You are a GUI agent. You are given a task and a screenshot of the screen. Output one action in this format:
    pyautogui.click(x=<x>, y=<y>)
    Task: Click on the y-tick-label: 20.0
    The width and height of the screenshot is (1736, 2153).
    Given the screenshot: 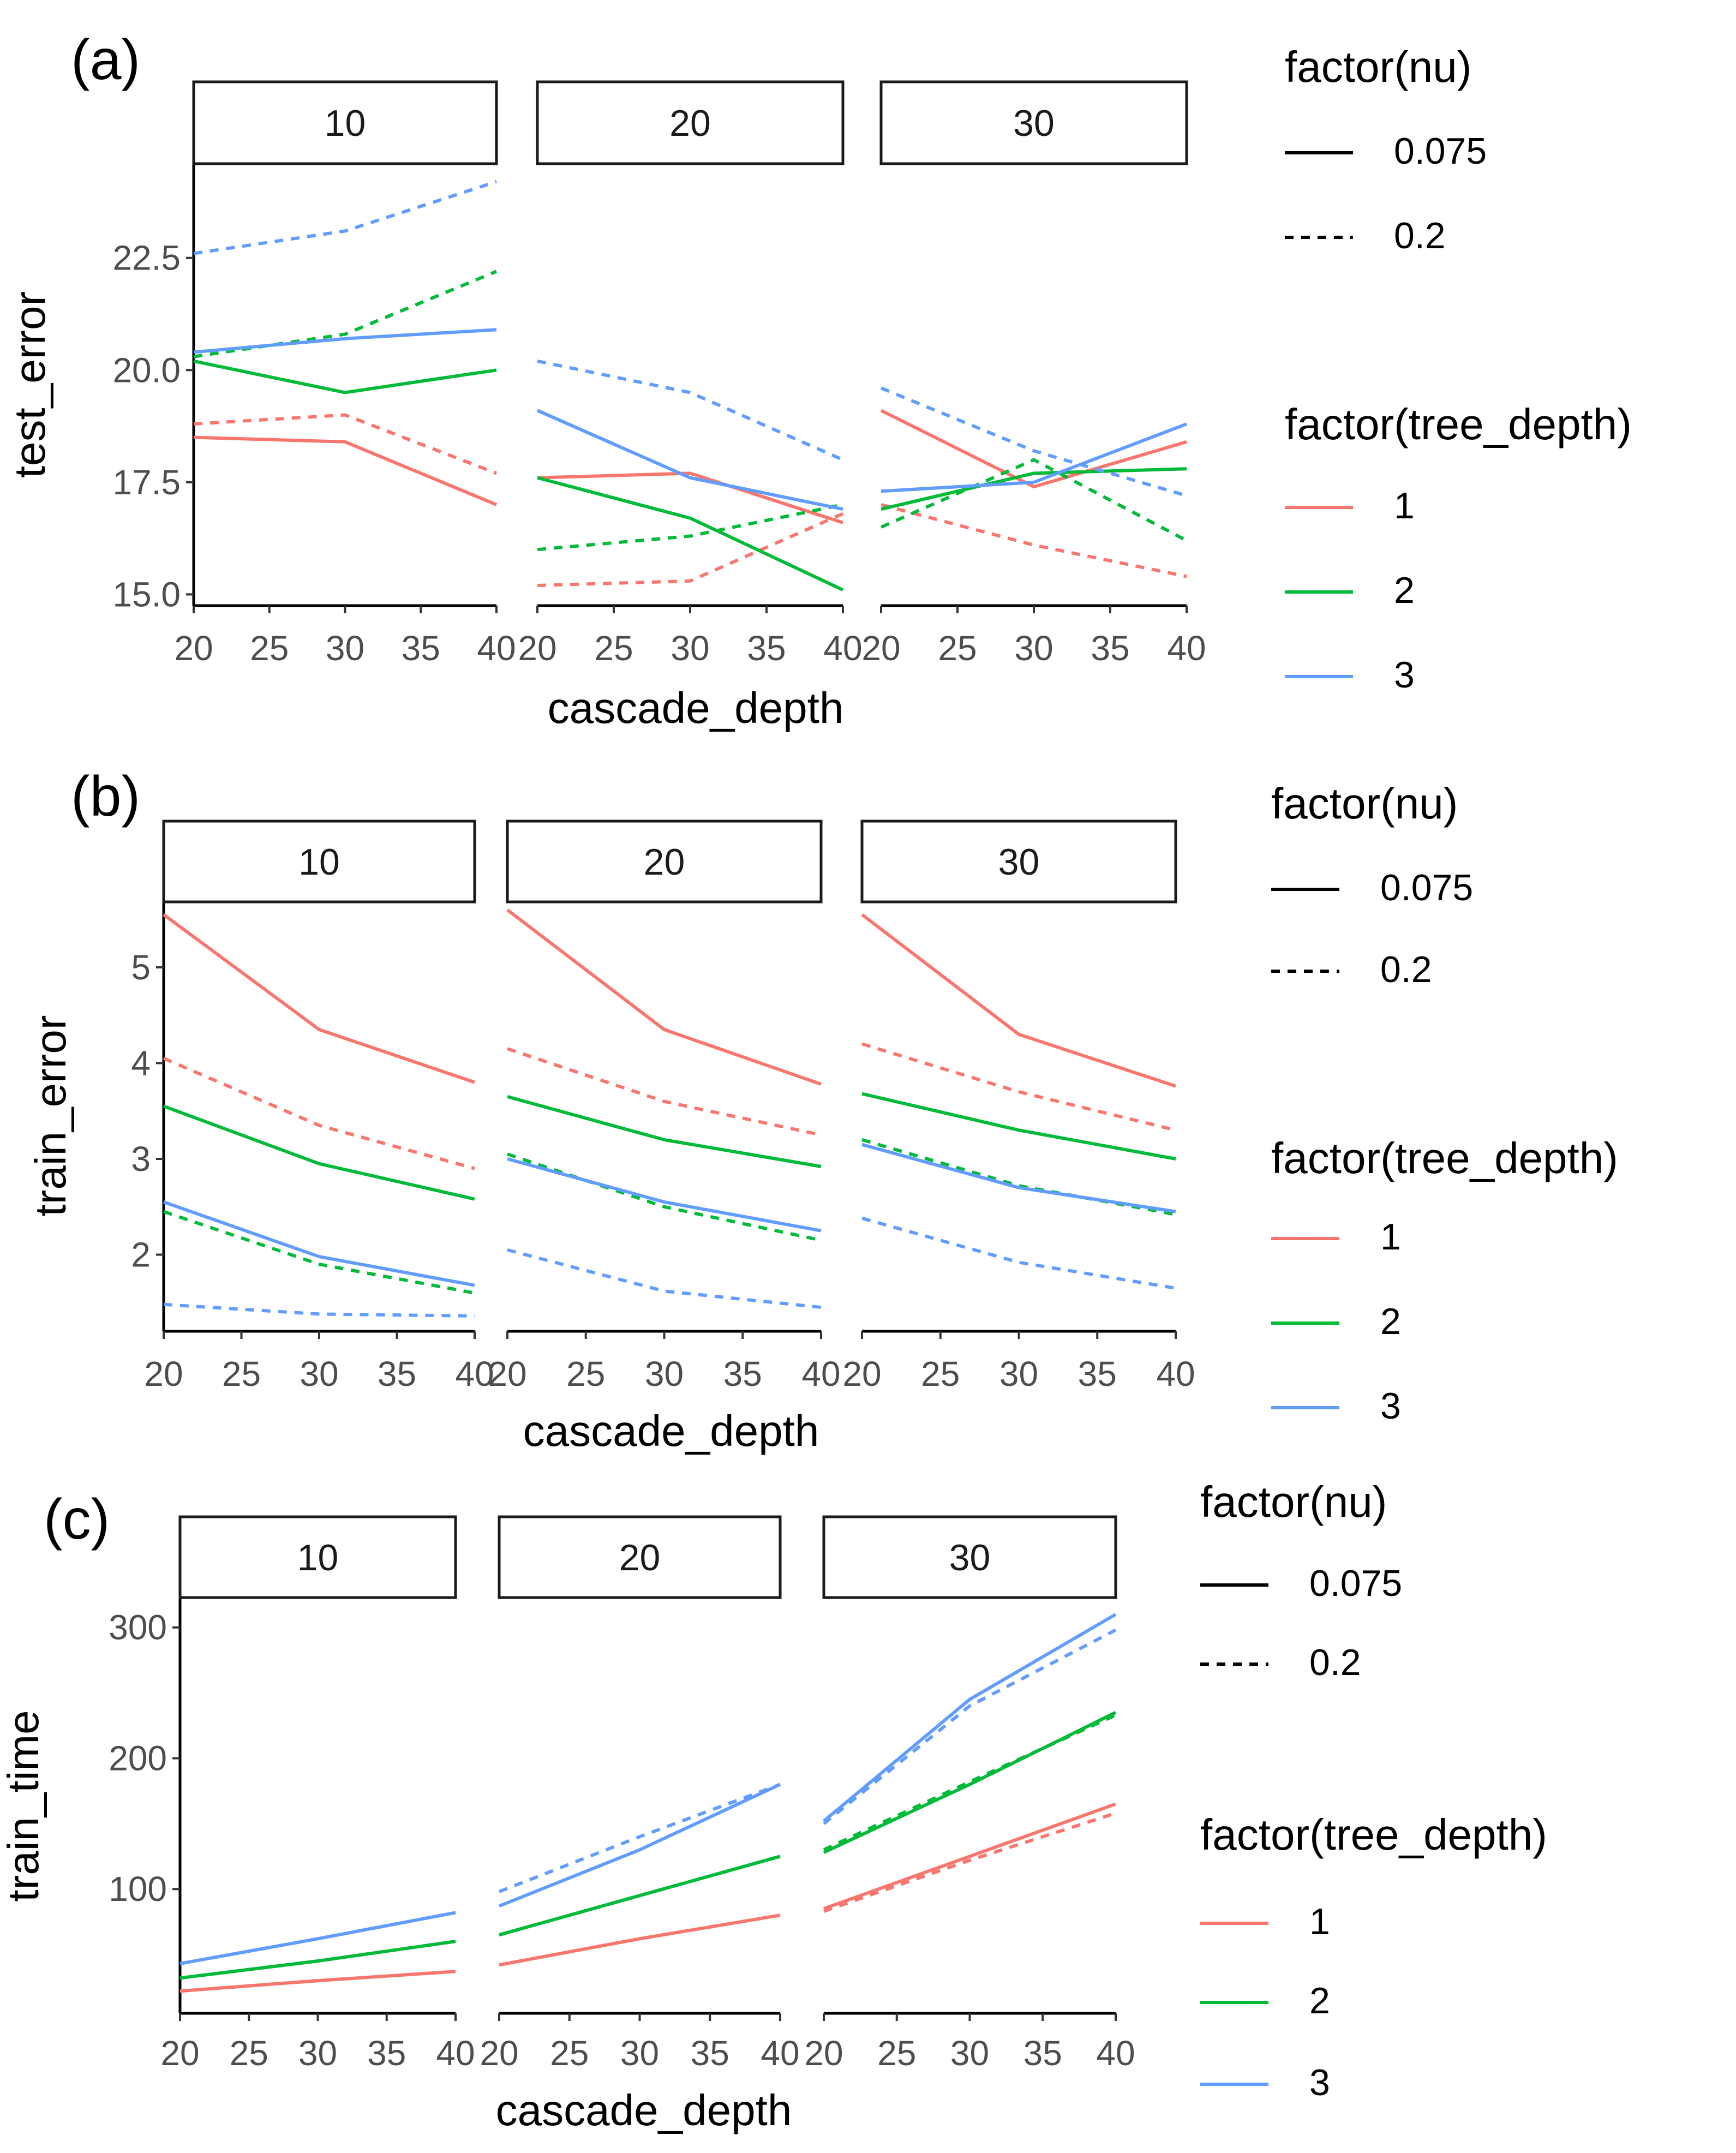 What is the action you would take?
    pyautogui.click(x=147, y=370)
    